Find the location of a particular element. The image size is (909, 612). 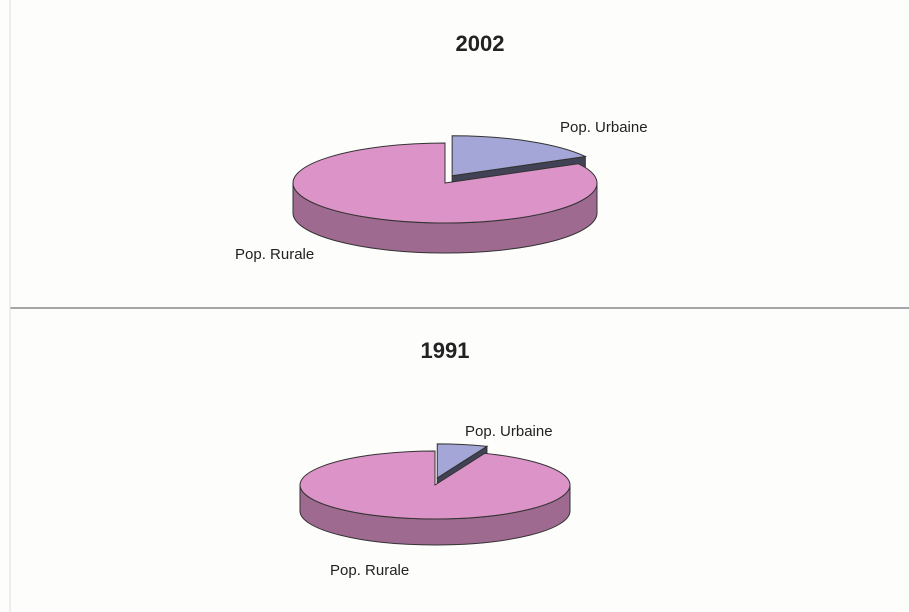

chart-title: 2002 is located at coordinates (480, 43).